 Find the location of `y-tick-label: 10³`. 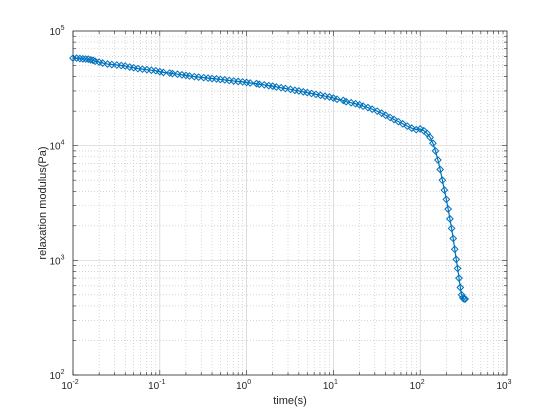

y-tick-label: 10³ is located at coordinates (56, 260).